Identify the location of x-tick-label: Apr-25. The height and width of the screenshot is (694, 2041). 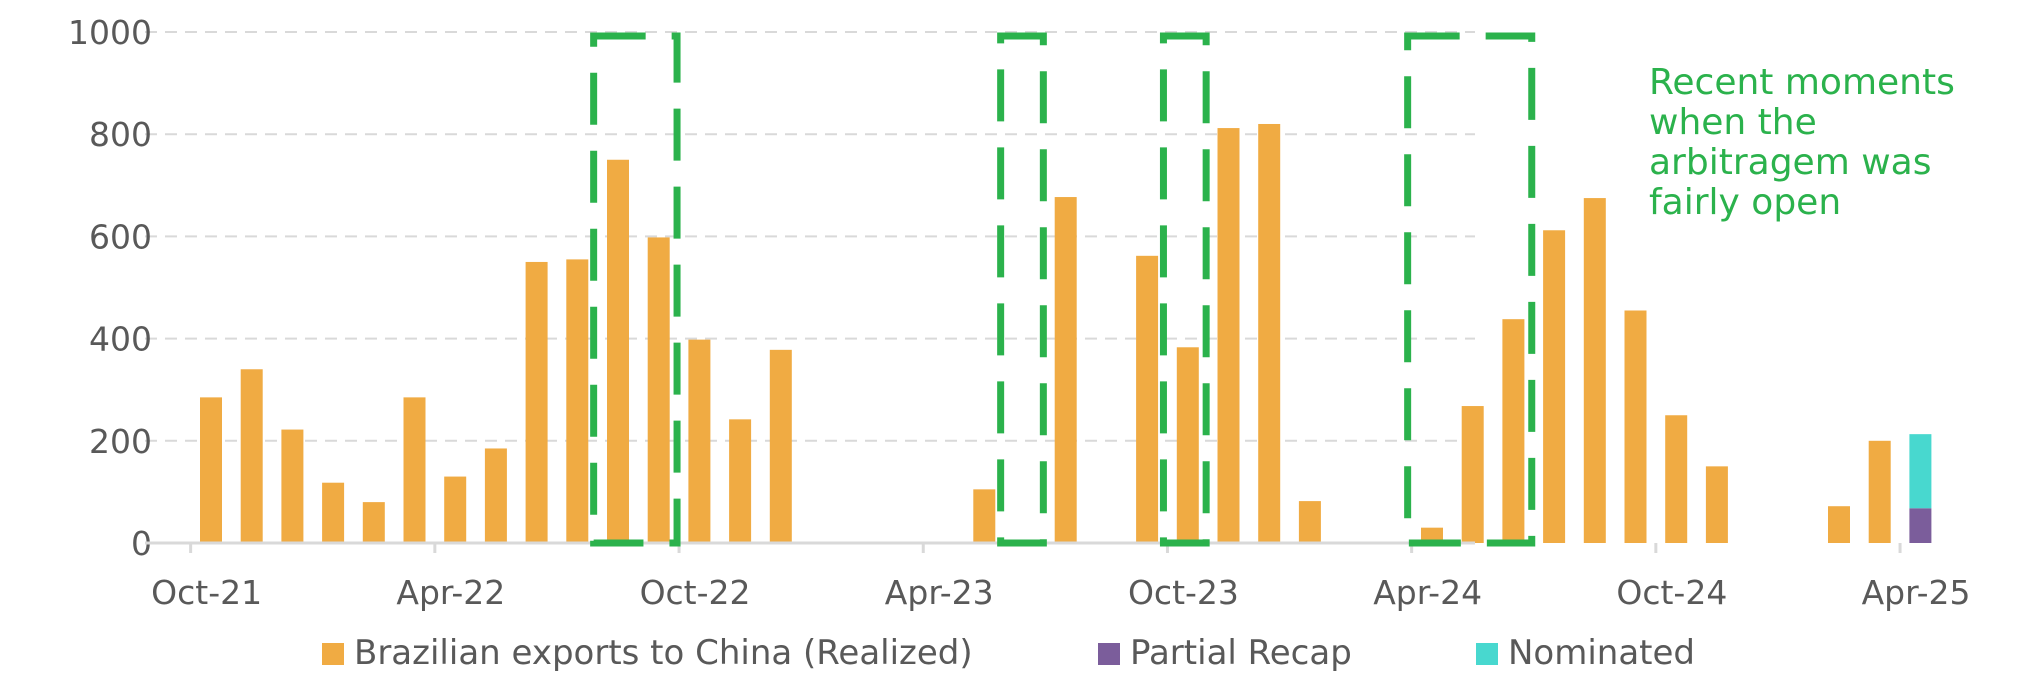
(1916, 592).